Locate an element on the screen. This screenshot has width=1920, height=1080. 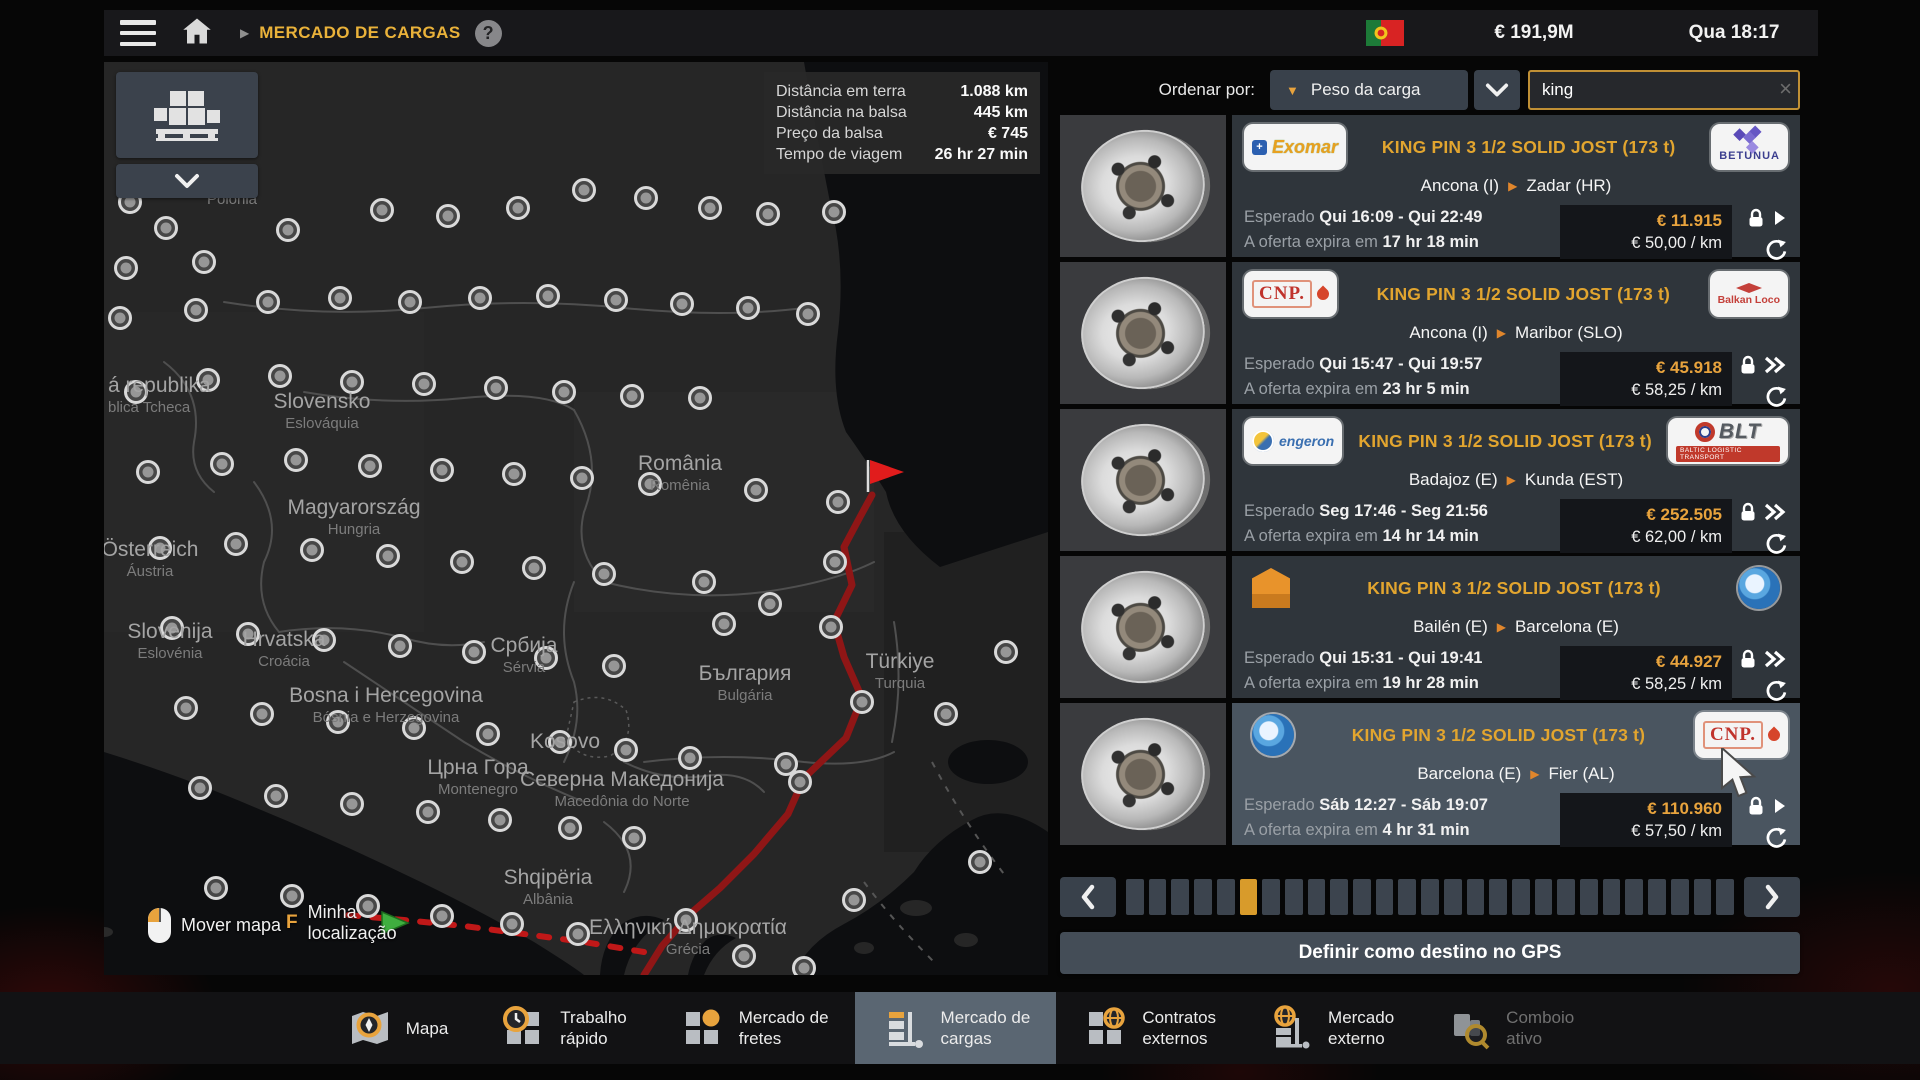
move-map-control: Mover mapa is located at coordinates (214, 925).